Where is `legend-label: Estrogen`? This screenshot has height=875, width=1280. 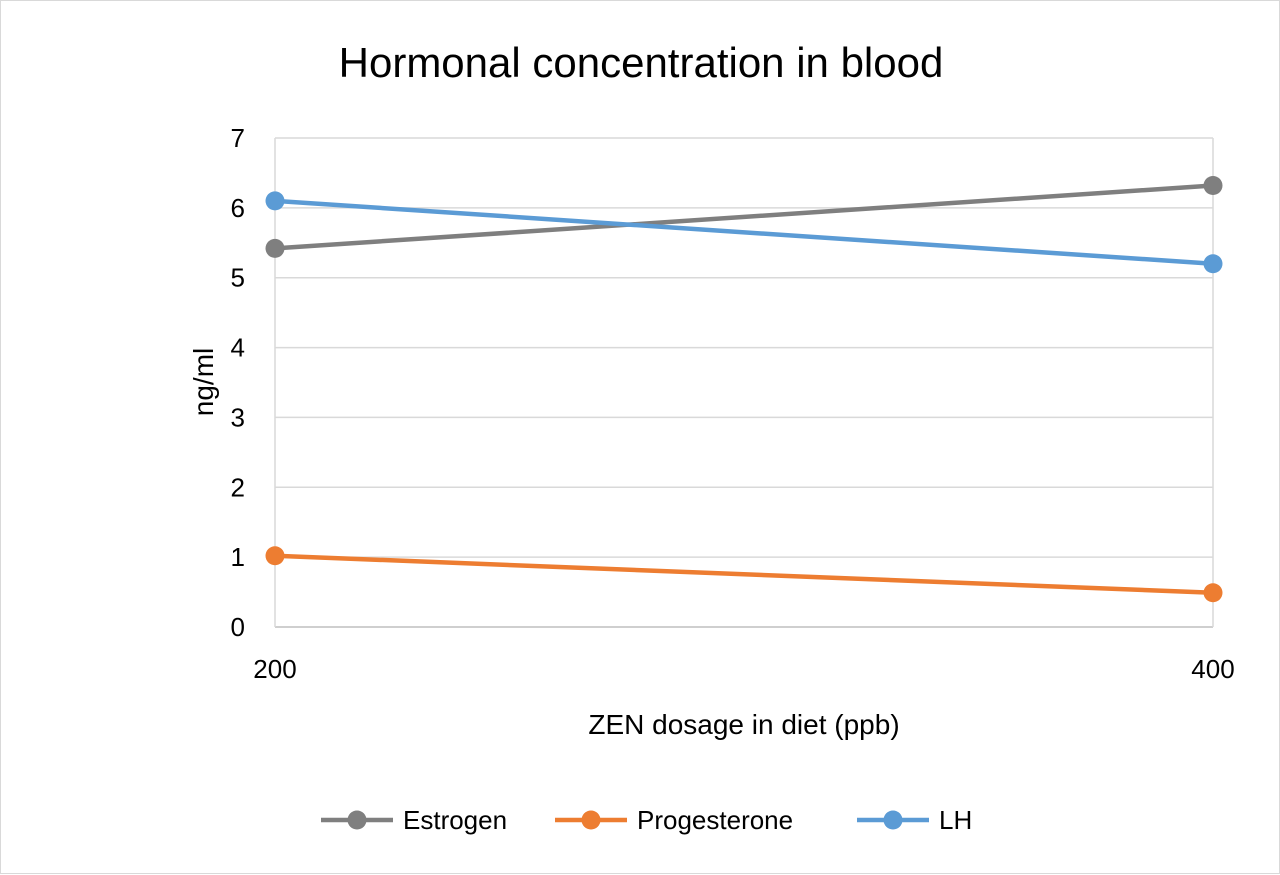 legend-label: Estrogen is located at coordinates (455, 820).